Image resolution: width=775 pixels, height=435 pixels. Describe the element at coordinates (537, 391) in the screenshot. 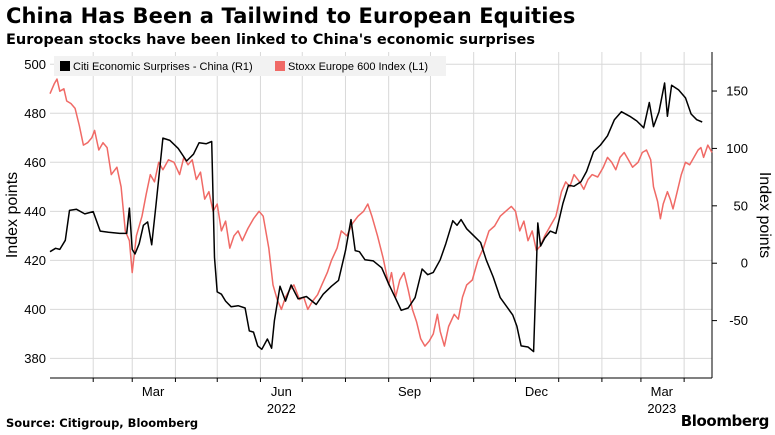

I see `x-month-label: Dec` at that location.